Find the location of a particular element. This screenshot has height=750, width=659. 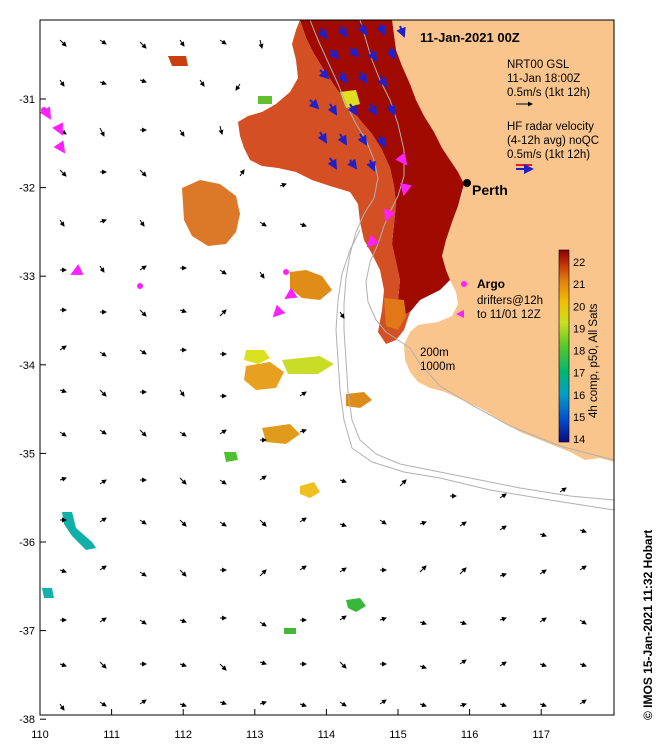

legend-argo-label: Argo is located at coordinates (491, 284).